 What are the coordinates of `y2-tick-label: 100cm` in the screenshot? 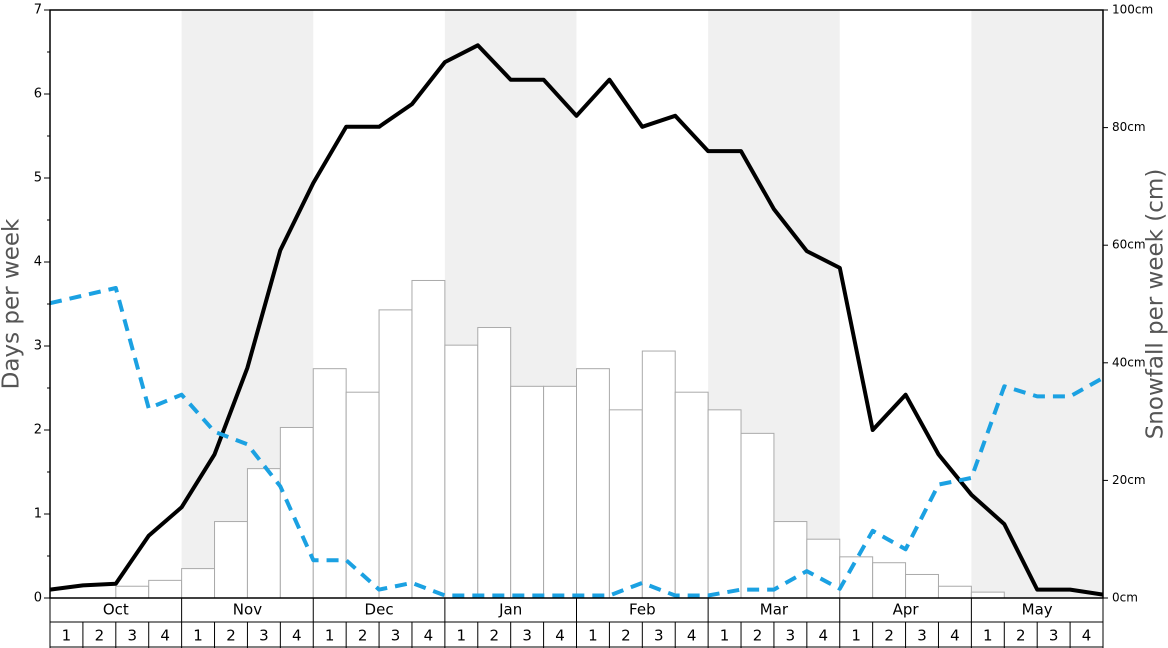 It's located at (1132, 10).